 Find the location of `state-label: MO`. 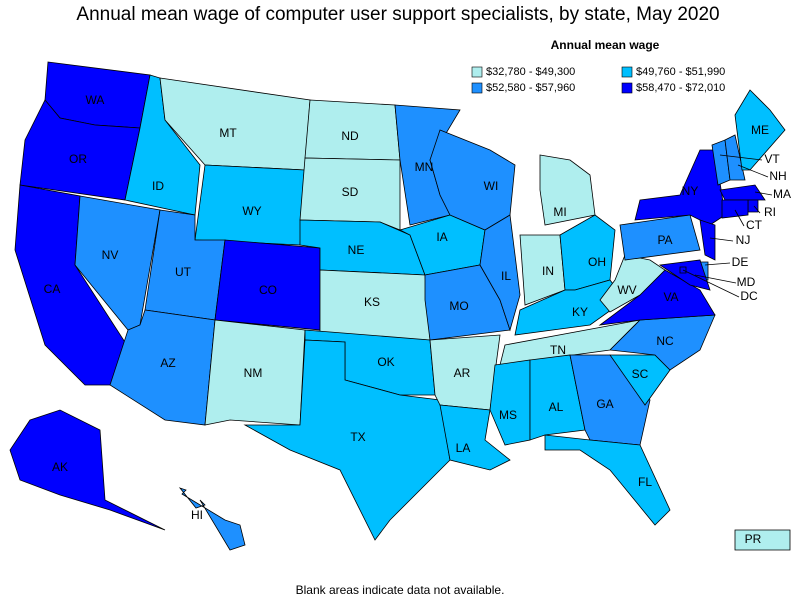

state-label: MO is located at coordinates (458, 306).